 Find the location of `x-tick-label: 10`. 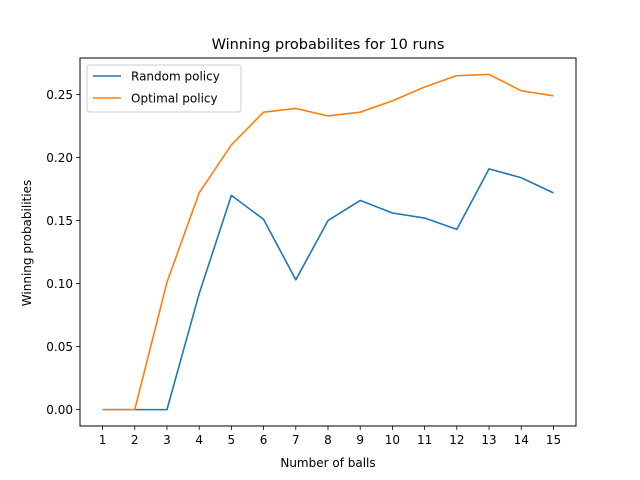

x-tick-label: 10 is located at coordinates (392, 440).